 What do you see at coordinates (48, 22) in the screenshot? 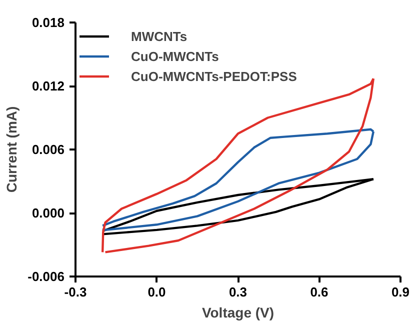
I see `y-tick-label: 0.018` at bounding box center [48, 22].